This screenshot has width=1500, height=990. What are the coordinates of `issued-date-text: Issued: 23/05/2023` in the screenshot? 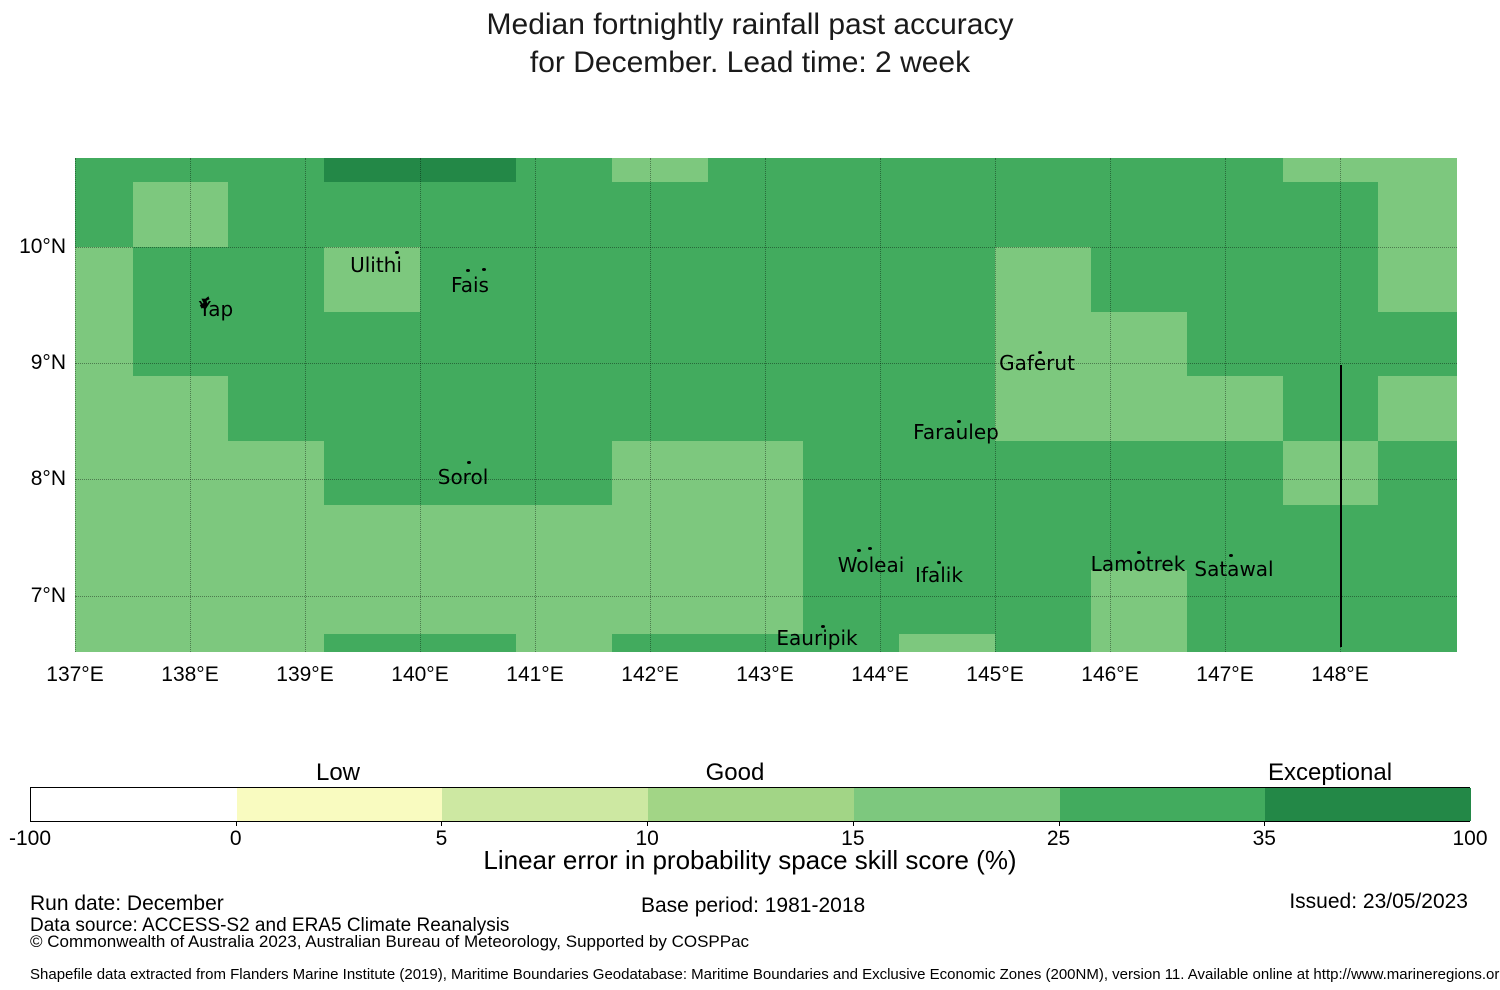 It's located at (1378, 901).